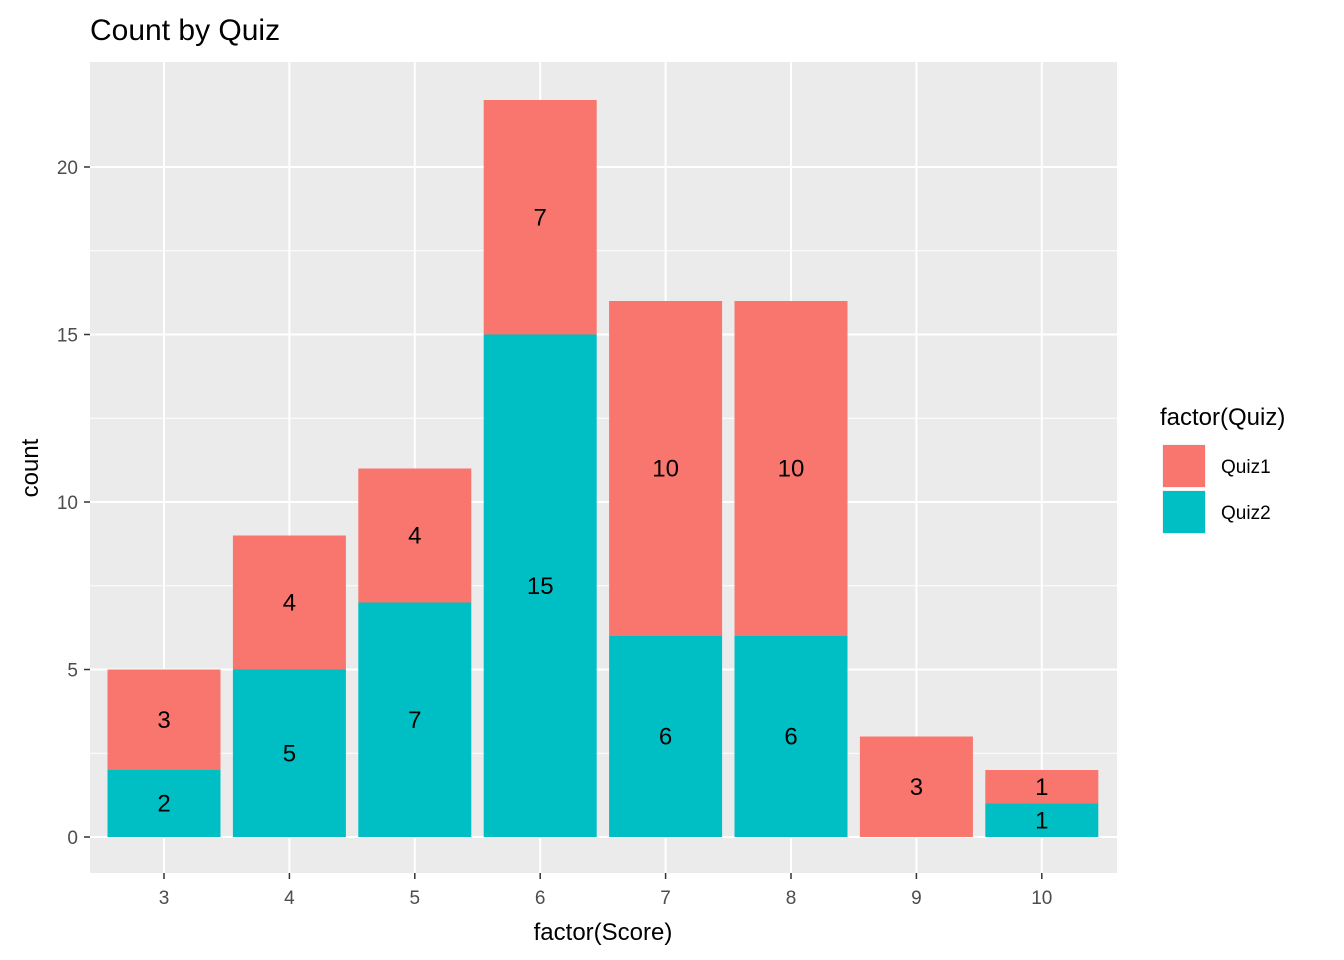  I want to click on y-tick-label: 15, so click(67, 336).